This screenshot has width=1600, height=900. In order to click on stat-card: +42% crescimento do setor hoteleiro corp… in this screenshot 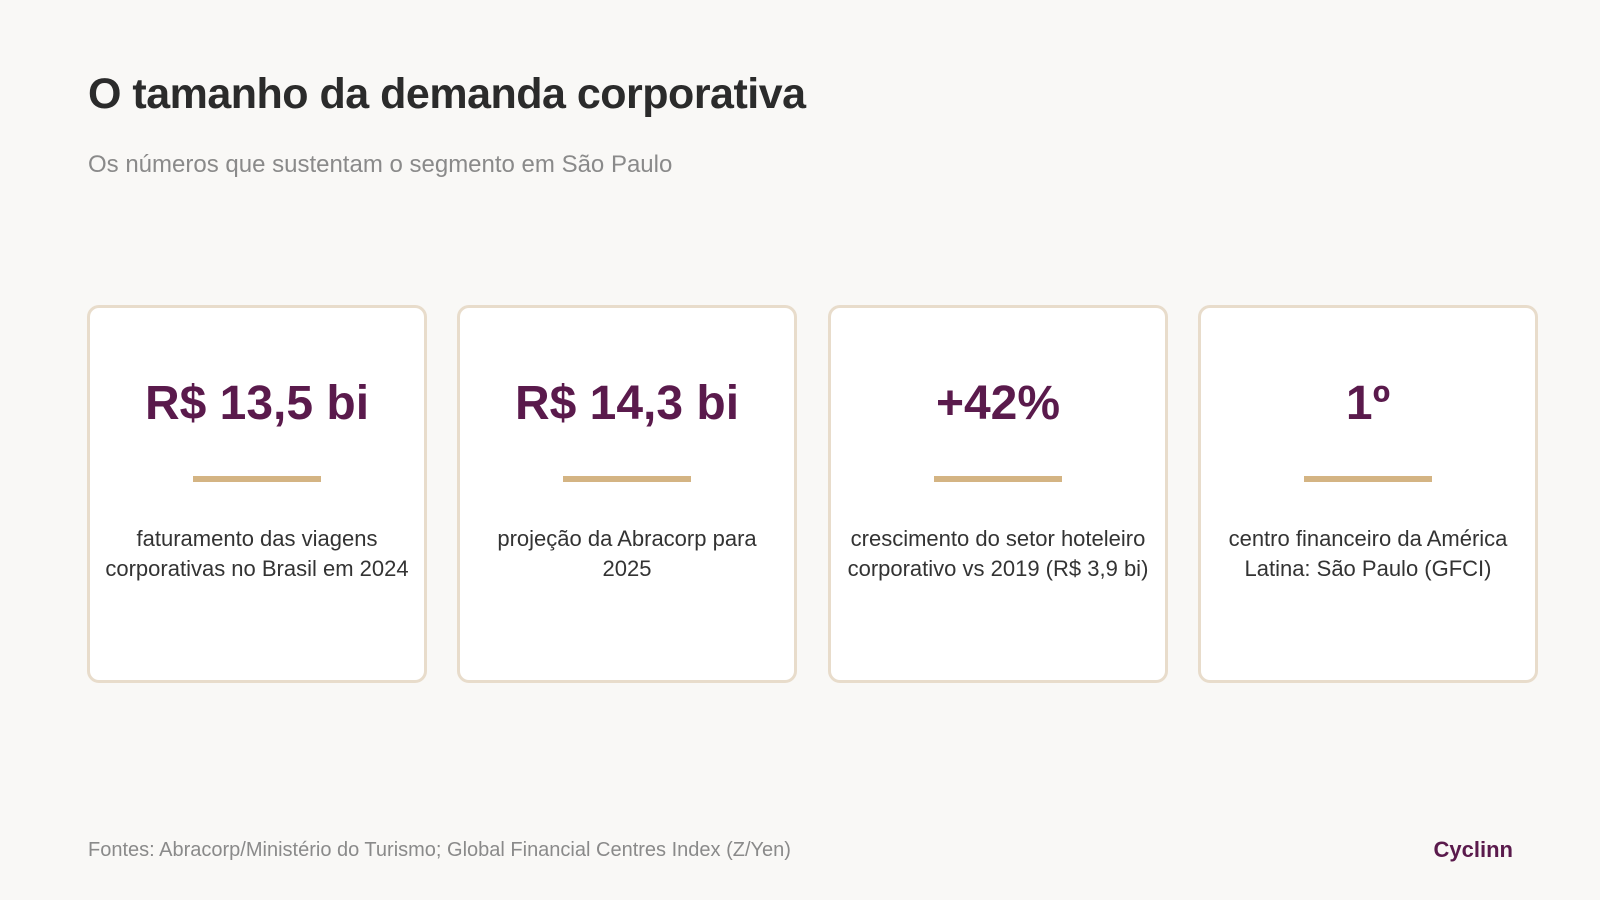, I will do `click(998, 494)`.